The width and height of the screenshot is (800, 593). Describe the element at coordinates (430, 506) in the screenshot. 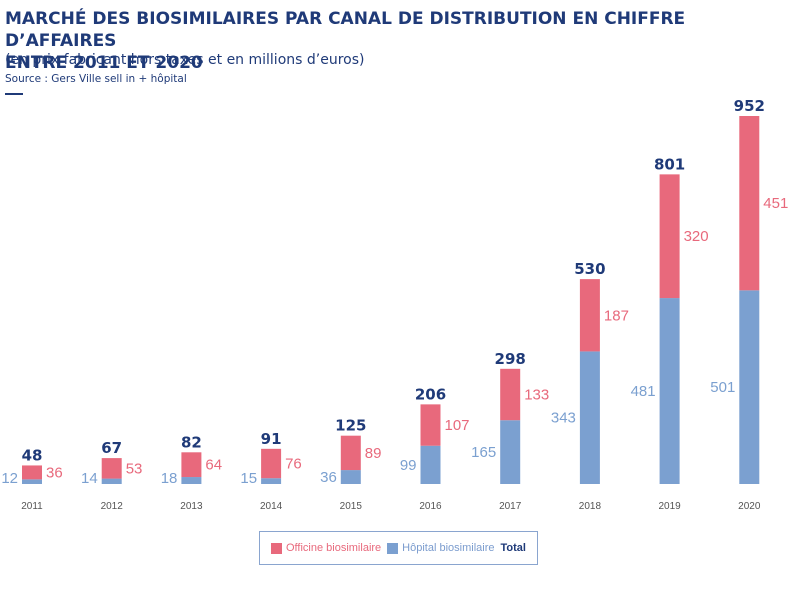

I see `x-tick-label: 2016` at that location.